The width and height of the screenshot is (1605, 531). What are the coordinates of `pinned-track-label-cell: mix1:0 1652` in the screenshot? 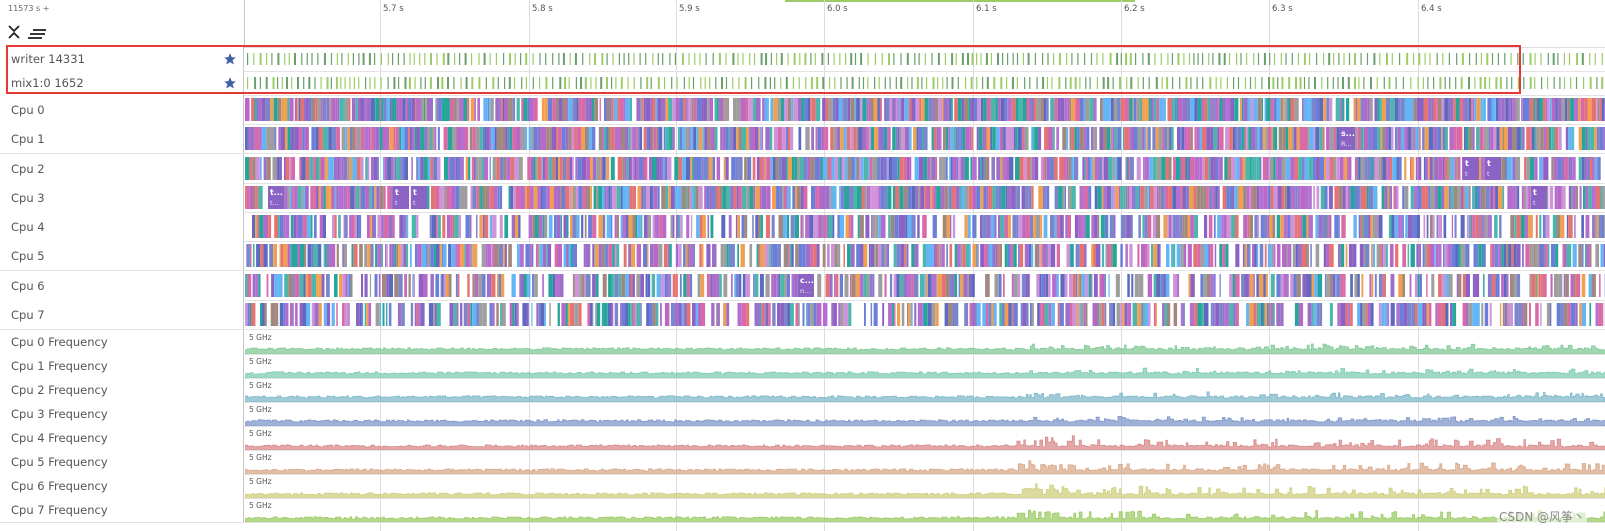 It's located at (122, 83).